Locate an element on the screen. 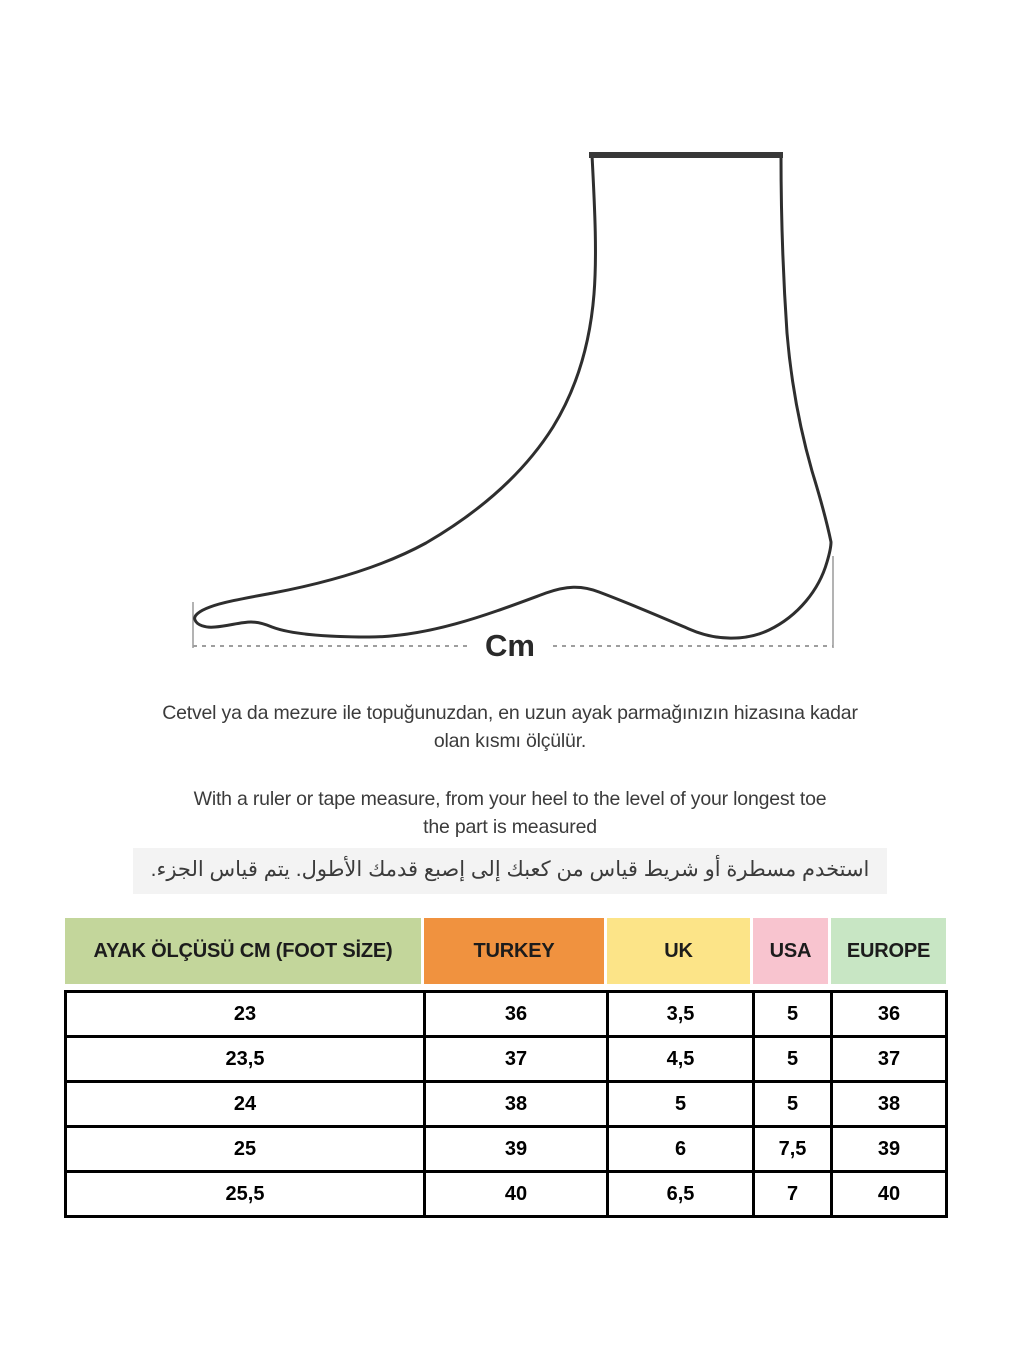 This screenshot has width=1020, height=1360. instruction-turkish-line2: olan kısmı ölçülür. is located at coordinates (510, 741).